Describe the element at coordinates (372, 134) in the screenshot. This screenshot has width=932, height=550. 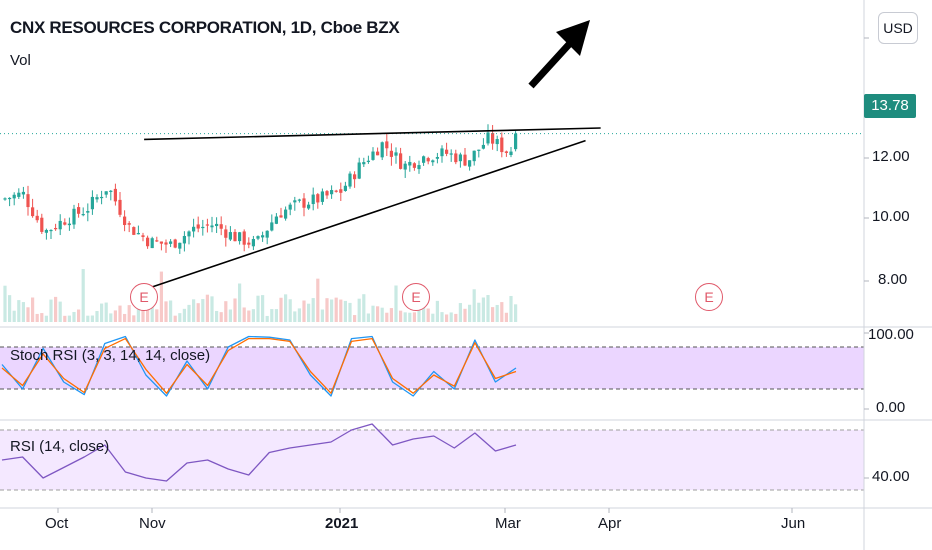
I see `trendline-resistance` at that location.